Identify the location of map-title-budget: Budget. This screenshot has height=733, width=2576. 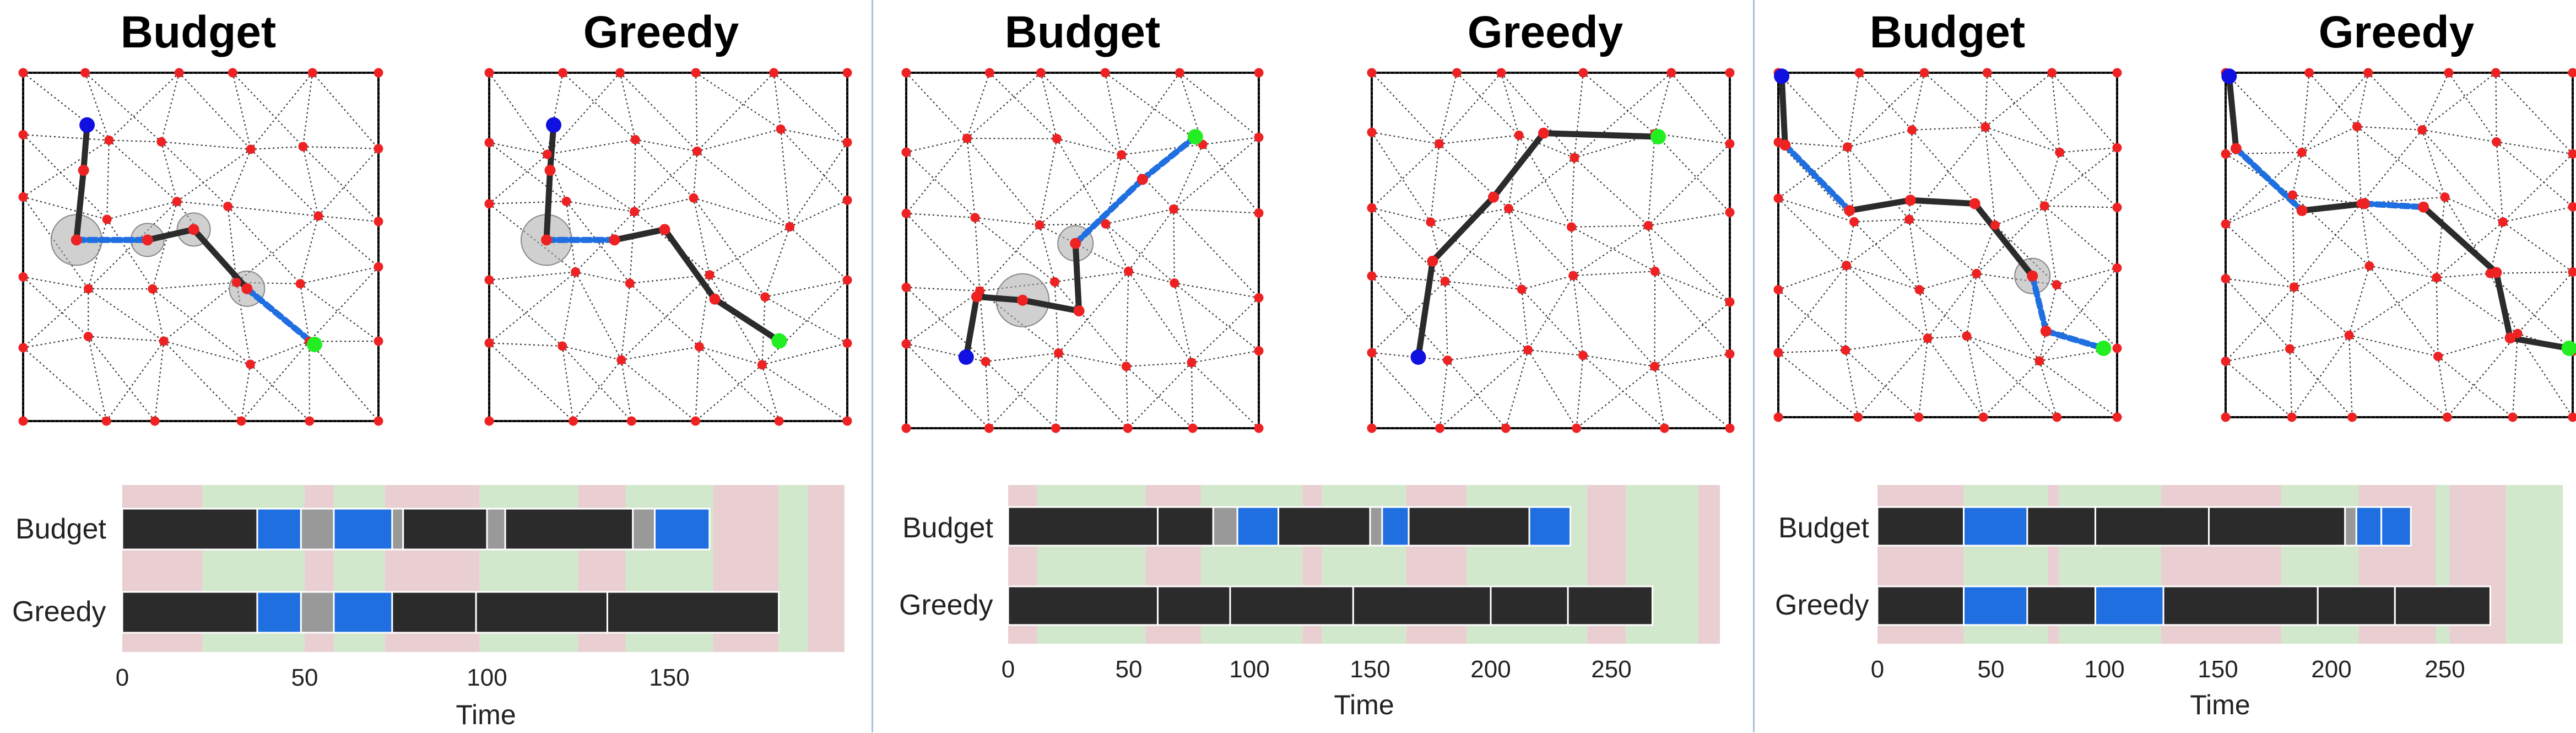
(1947, 32).